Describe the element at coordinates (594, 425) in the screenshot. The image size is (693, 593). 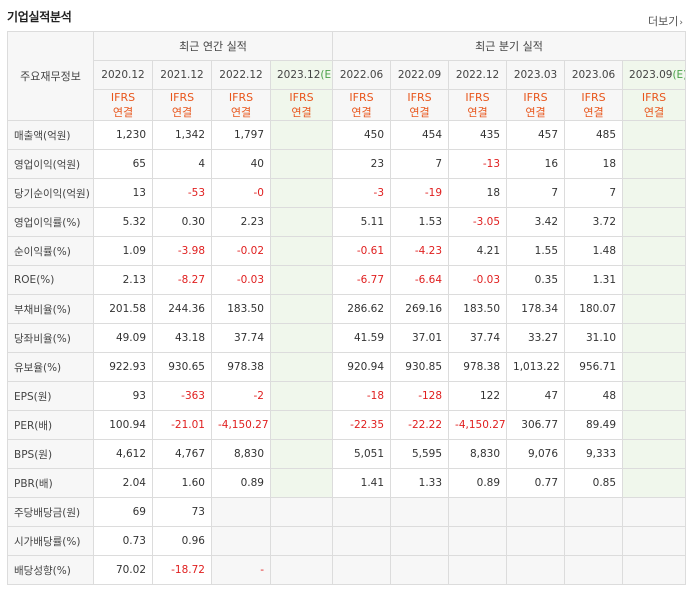
I see `table-cell: 89.49` at that location.